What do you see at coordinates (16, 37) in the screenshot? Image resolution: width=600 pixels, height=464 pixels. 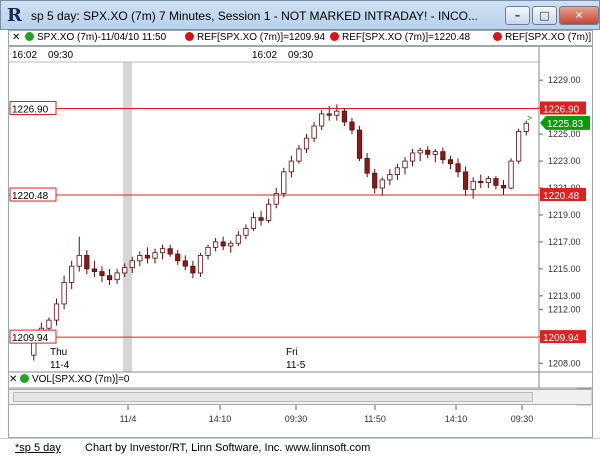 I see `legend-close-icon: ✕` at bounding box center [16, 37].